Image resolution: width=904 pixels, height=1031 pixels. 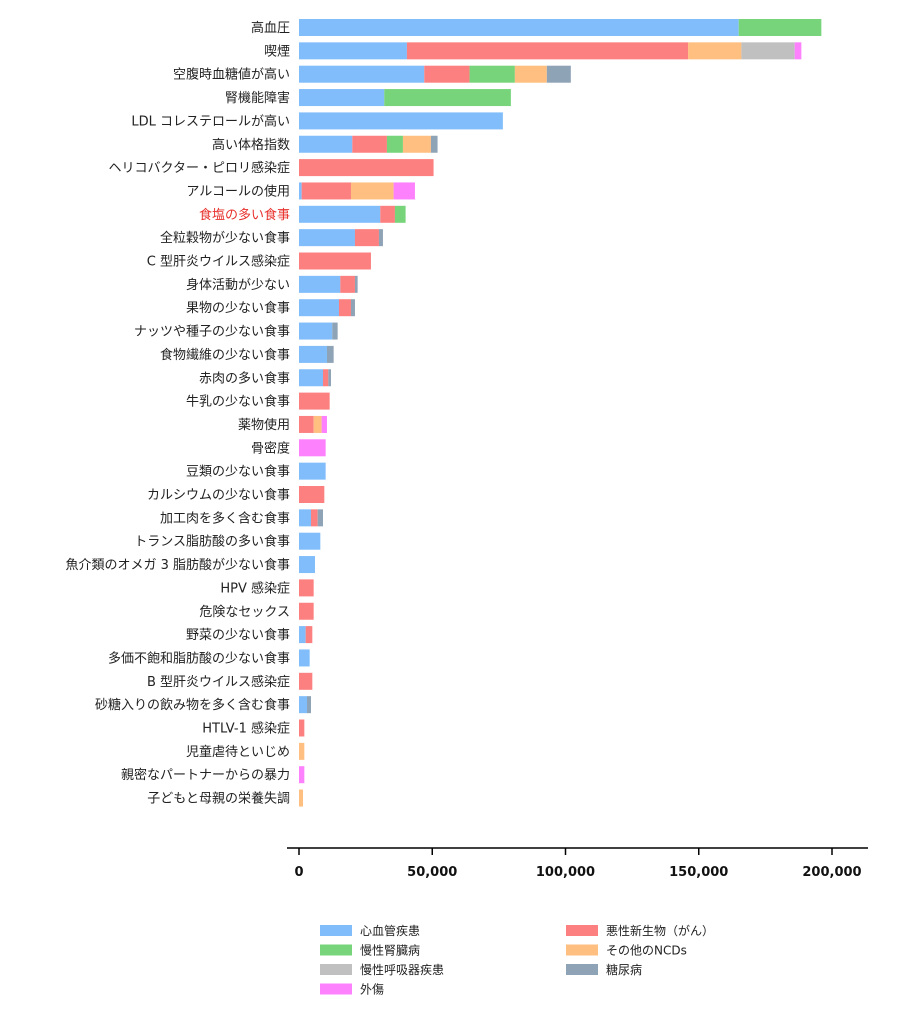 I want to click on category-label: 魚介類のオメガ 3 脂肪酸が少ない食事, so click(x=177, y=565).